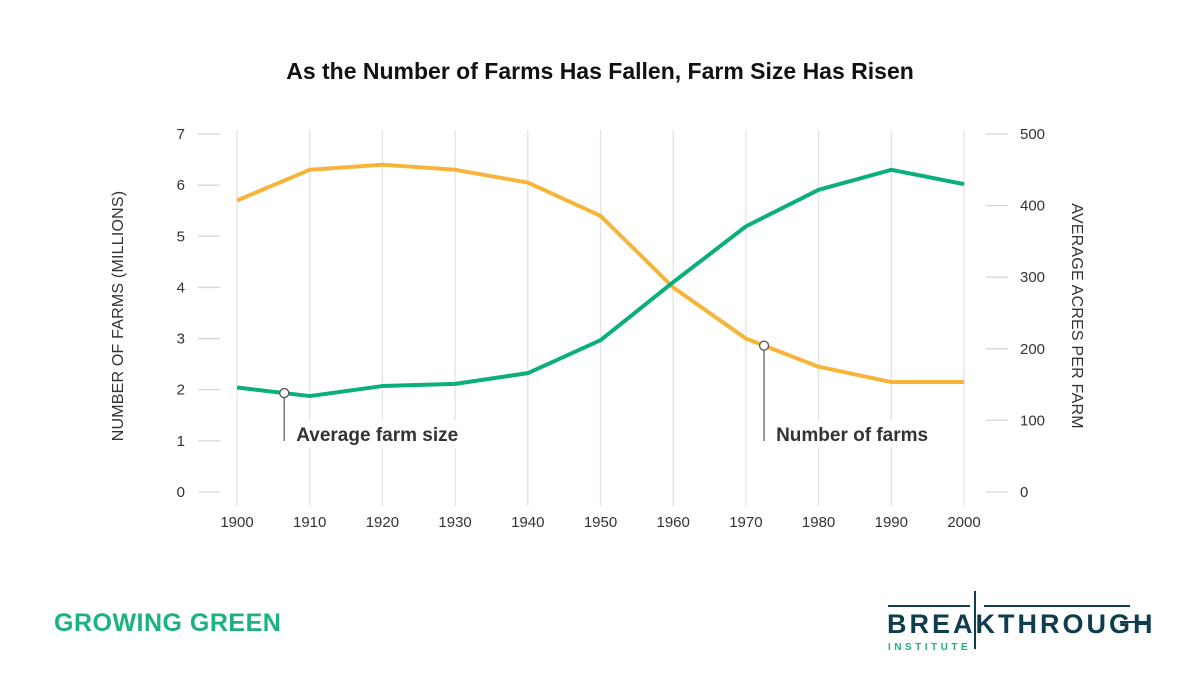 This screenshot has width=1200, height=674. What do you see at coordinates (818, 522) in the screenshot?
I see `x-tick-label: 1980` at bounding box center [818, 522].